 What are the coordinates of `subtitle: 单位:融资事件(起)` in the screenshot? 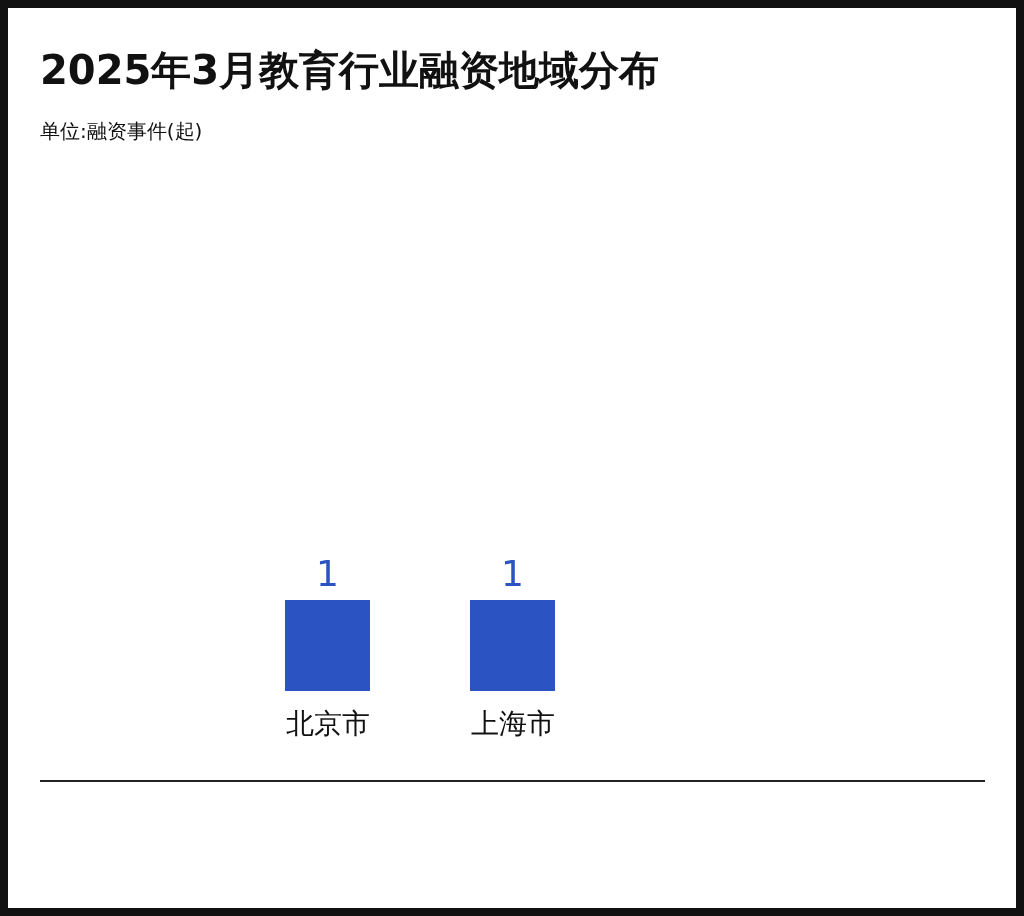 It's located at (121, 131).